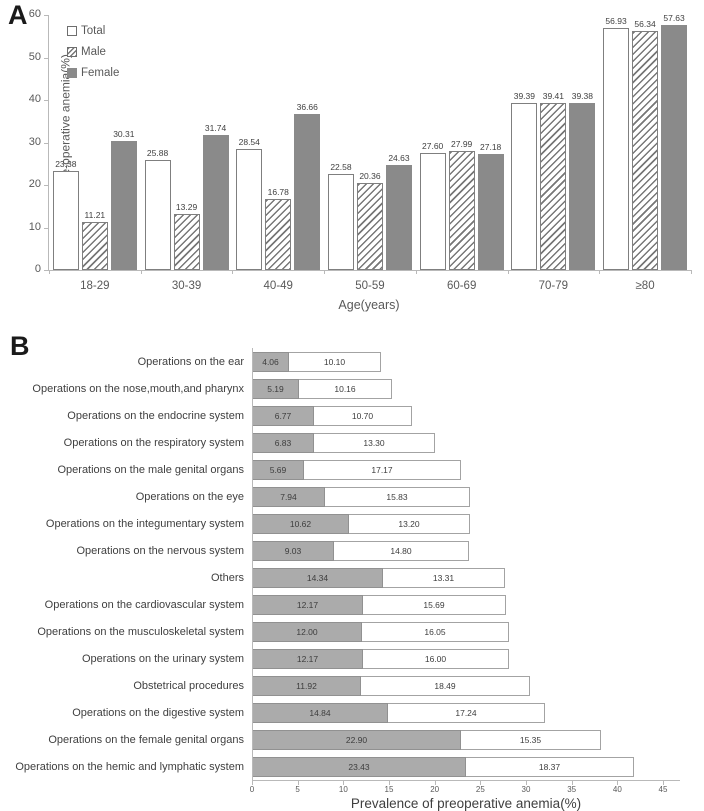  Describe the element at coordinates (278, 469) in the screenshot. I see `gray-segment-operations-on-the-male-genital-organs: 5.69` at that location.